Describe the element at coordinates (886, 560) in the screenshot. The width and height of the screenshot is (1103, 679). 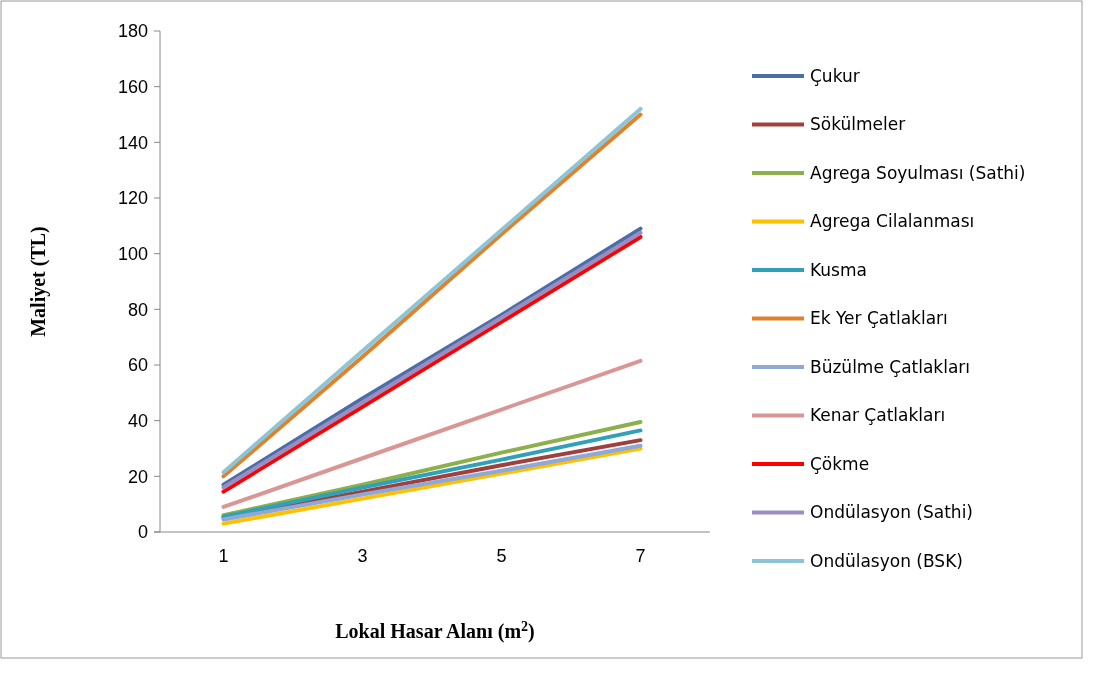
I see `legend-label: Ondülasyon (BSK)` at that location.